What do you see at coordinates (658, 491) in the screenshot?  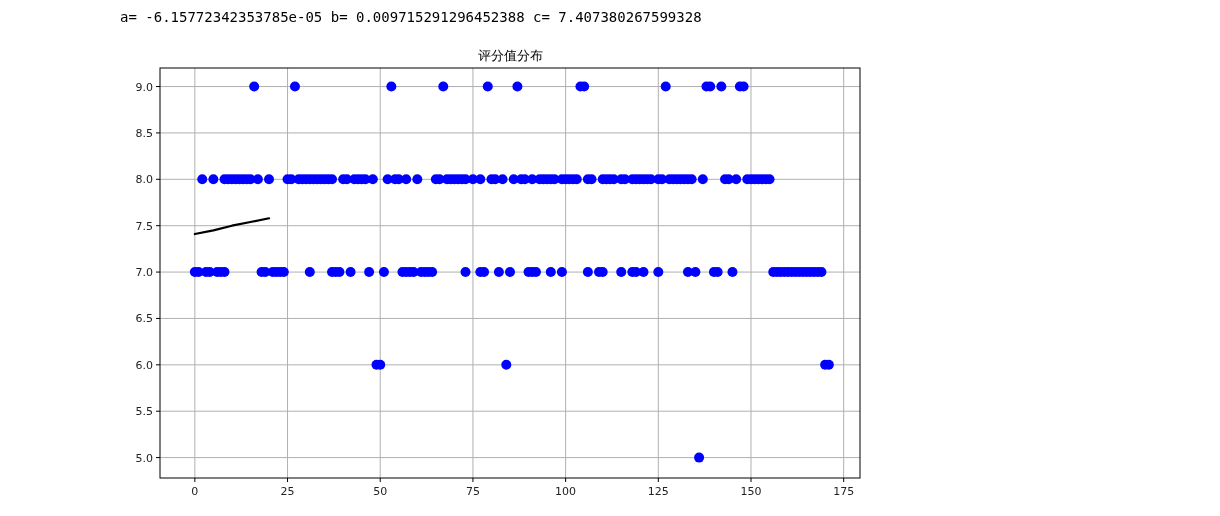 I see `x-tick-label: 125` at bounding box center [658, 491].